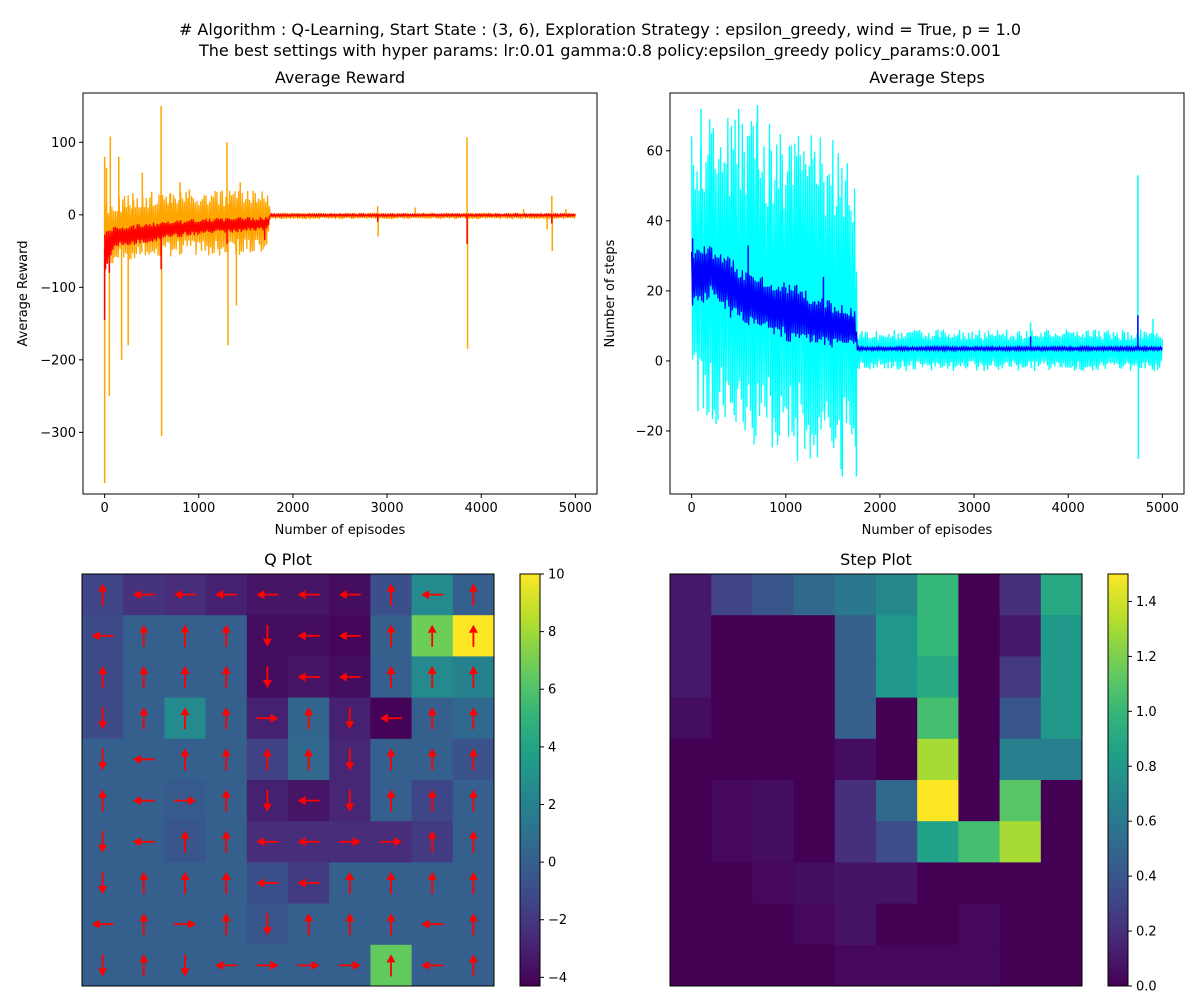 The height and width of the screenshot is (1000, 1200). What do you see at coordinates (1020, 965) in the screenshot?
I see `step-plot-cell-r9-c8` at bounding box center [1020, 965].